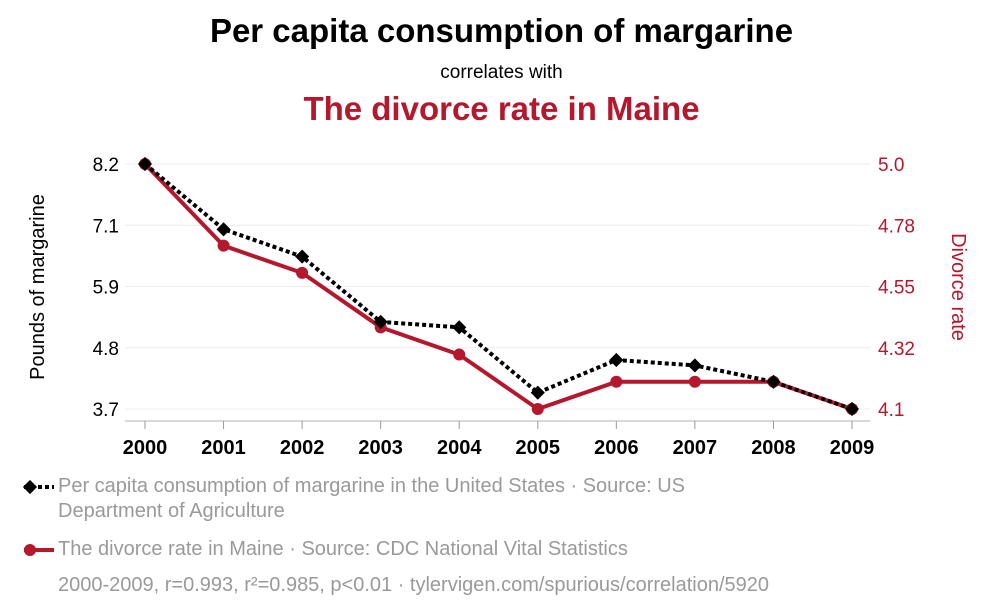 The image size is (1003, 616). Describe the element at coordinates (891, 410) in the screenshot. I see `right-axis-tick-label: 4.1` at that location.